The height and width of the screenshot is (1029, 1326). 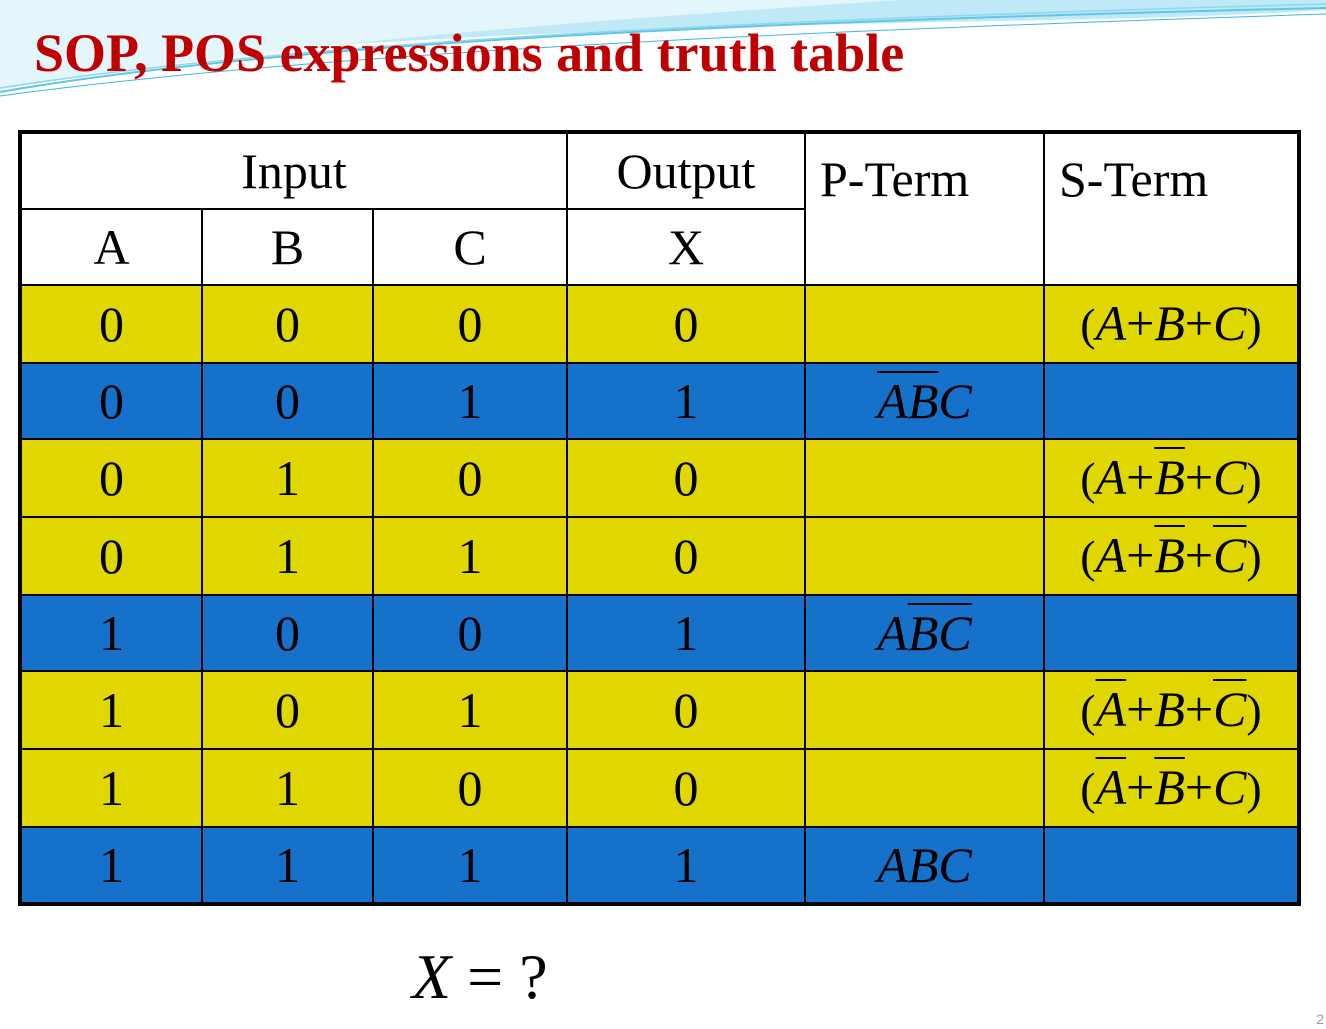 I want to click on header-wave-decoration, so click(x=663, y=48).